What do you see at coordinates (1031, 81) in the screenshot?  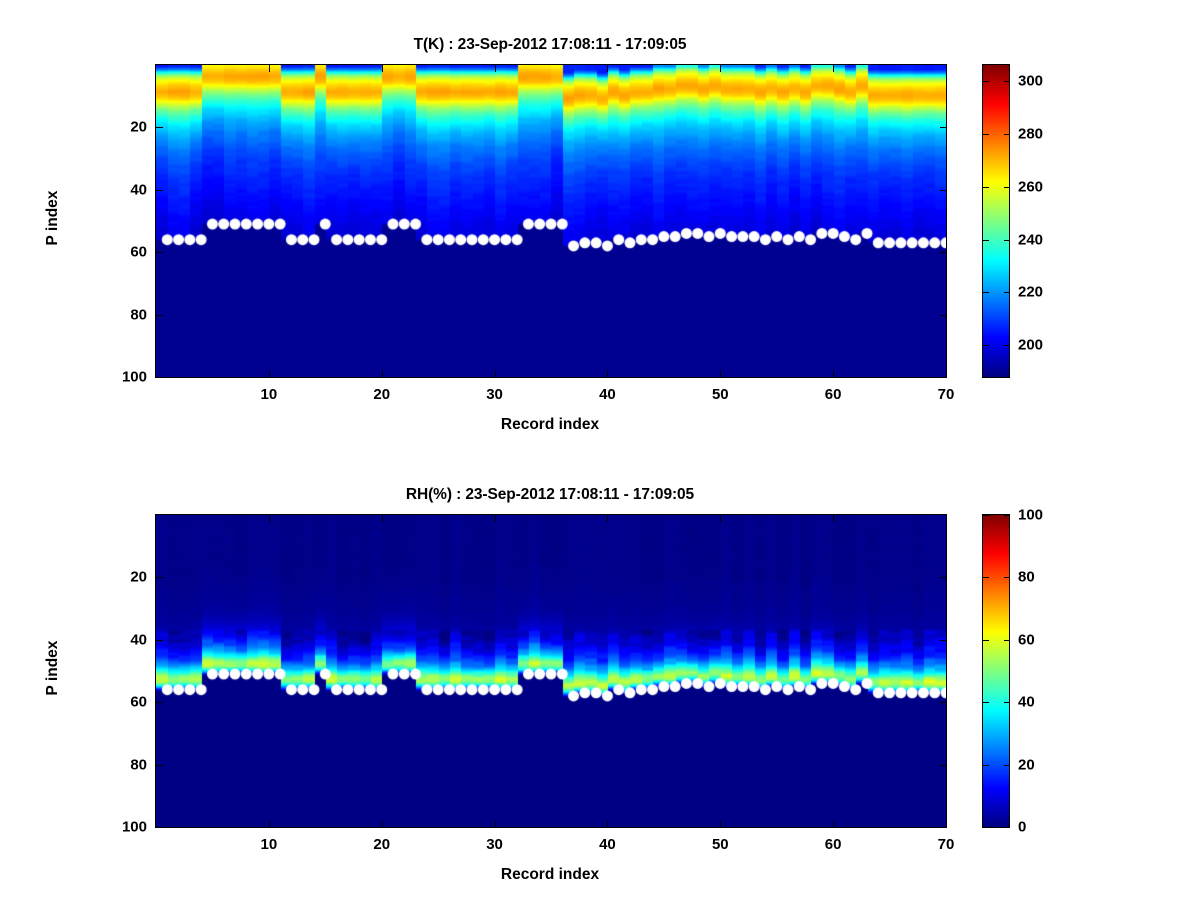 I see `colorbar-tick-label: 300` at bounding box center [1031, 81].